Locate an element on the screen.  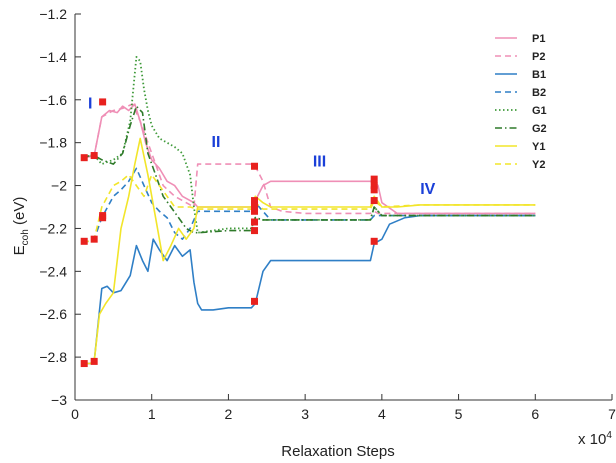
y-tick-label: −2.8 is located at coordinates (53, 357).